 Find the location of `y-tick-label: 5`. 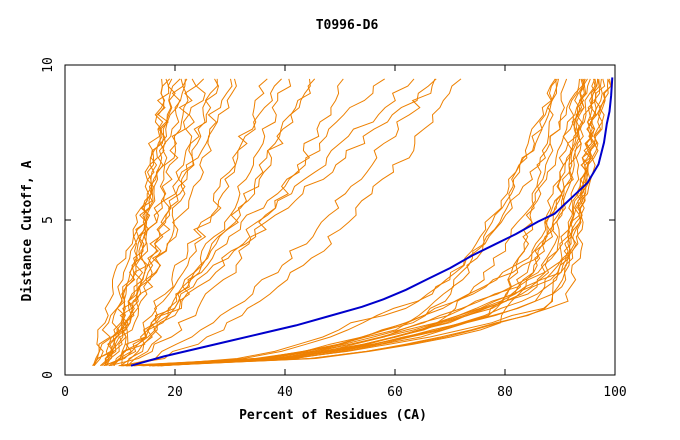

y-tick-label: 5 is located at coordinates (48, 220).